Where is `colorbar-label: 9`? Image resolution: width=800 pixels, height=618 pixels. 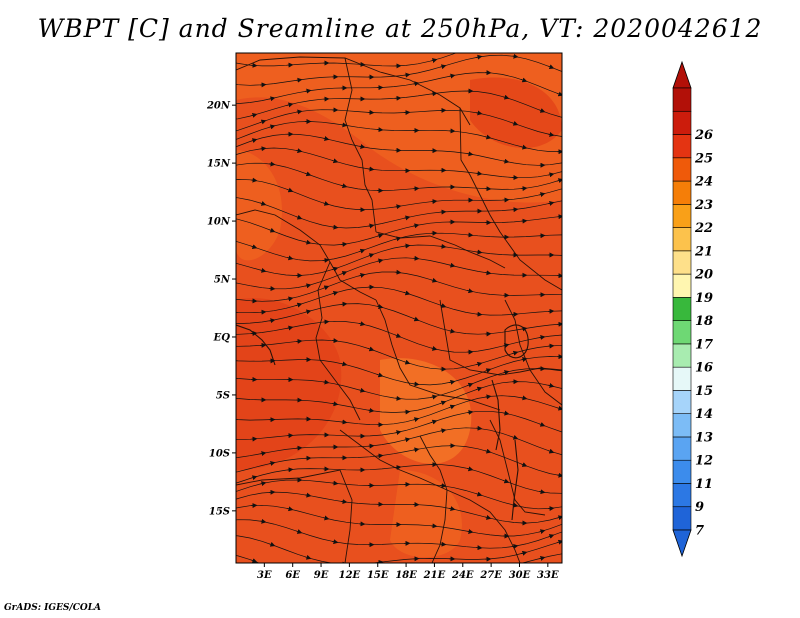 colorbar-label: 9 is located at coordinates (699, 507).